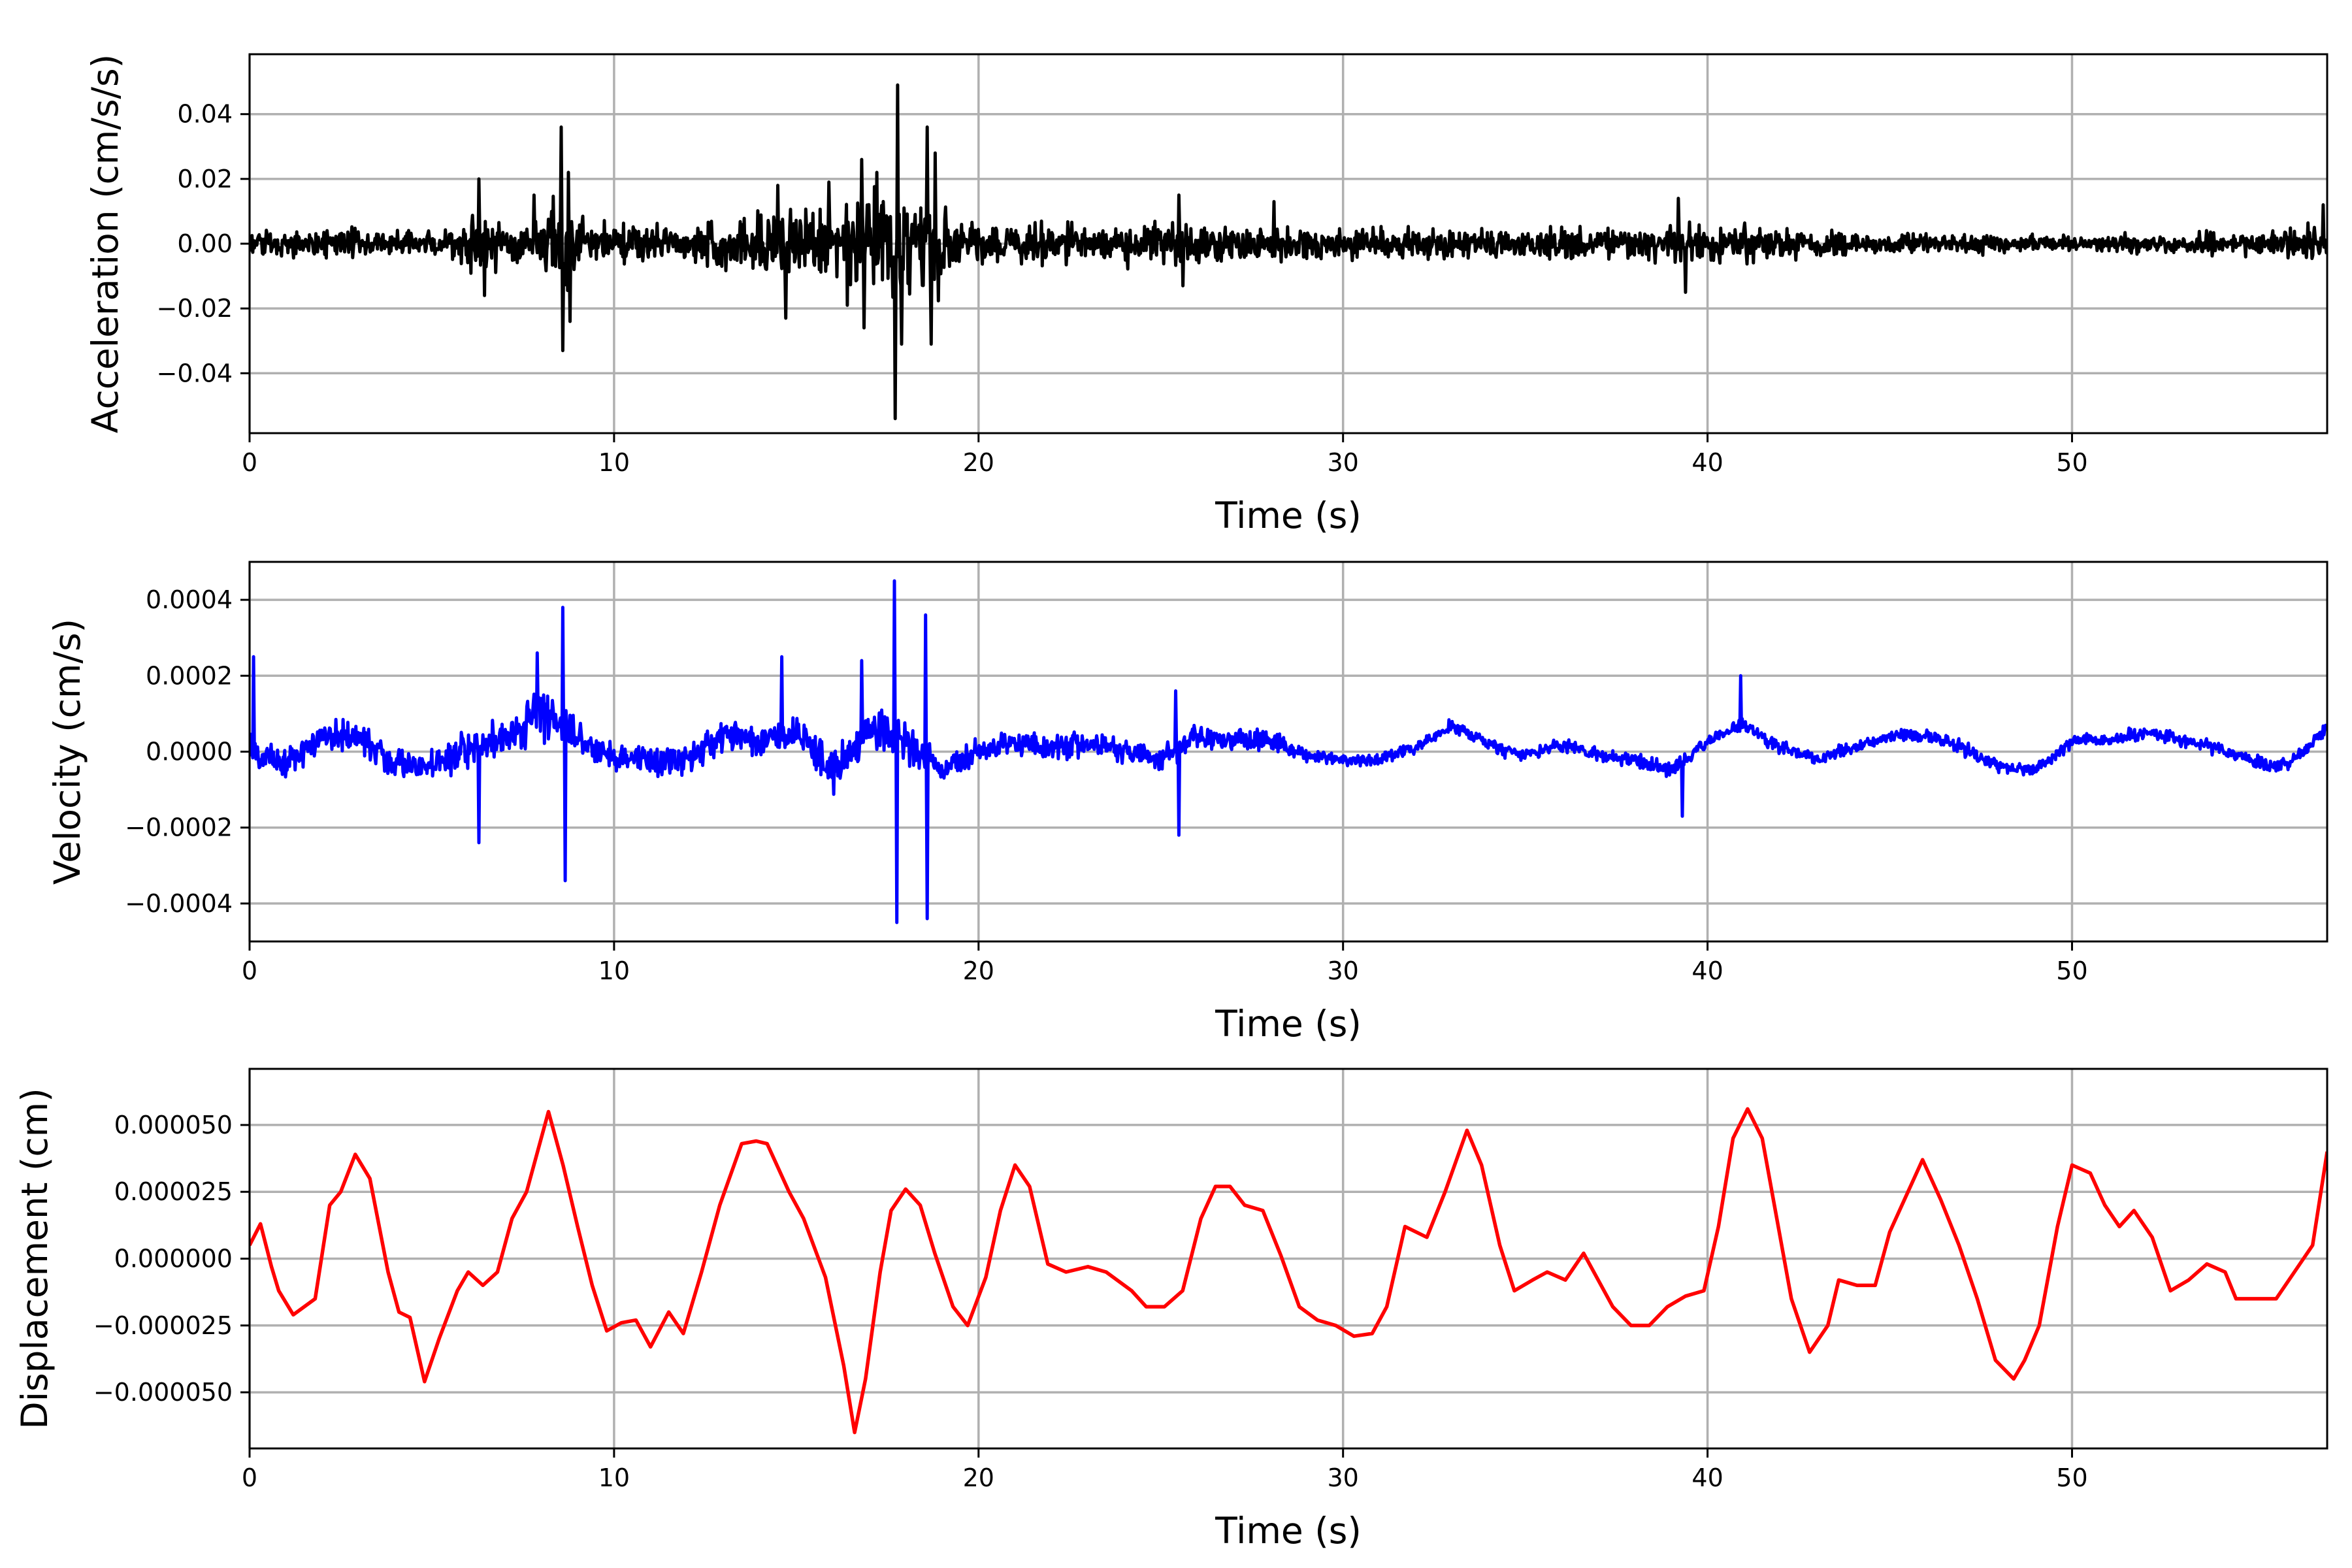 This screenshot has height=1568, width=2352. I want to click on y-tick-label: −0.02, so click(195, 308).